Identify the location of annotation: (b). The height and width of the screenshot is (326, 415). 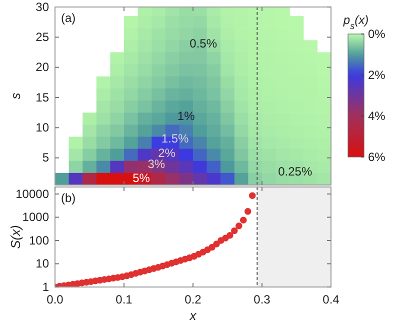
(68, 198).